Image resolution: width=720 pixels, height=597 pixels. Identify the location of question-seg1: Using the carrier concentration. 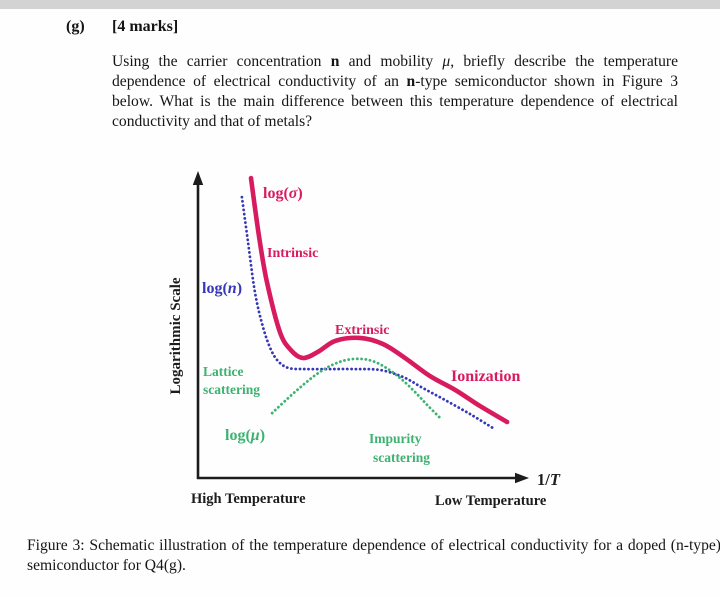
(221, 61).